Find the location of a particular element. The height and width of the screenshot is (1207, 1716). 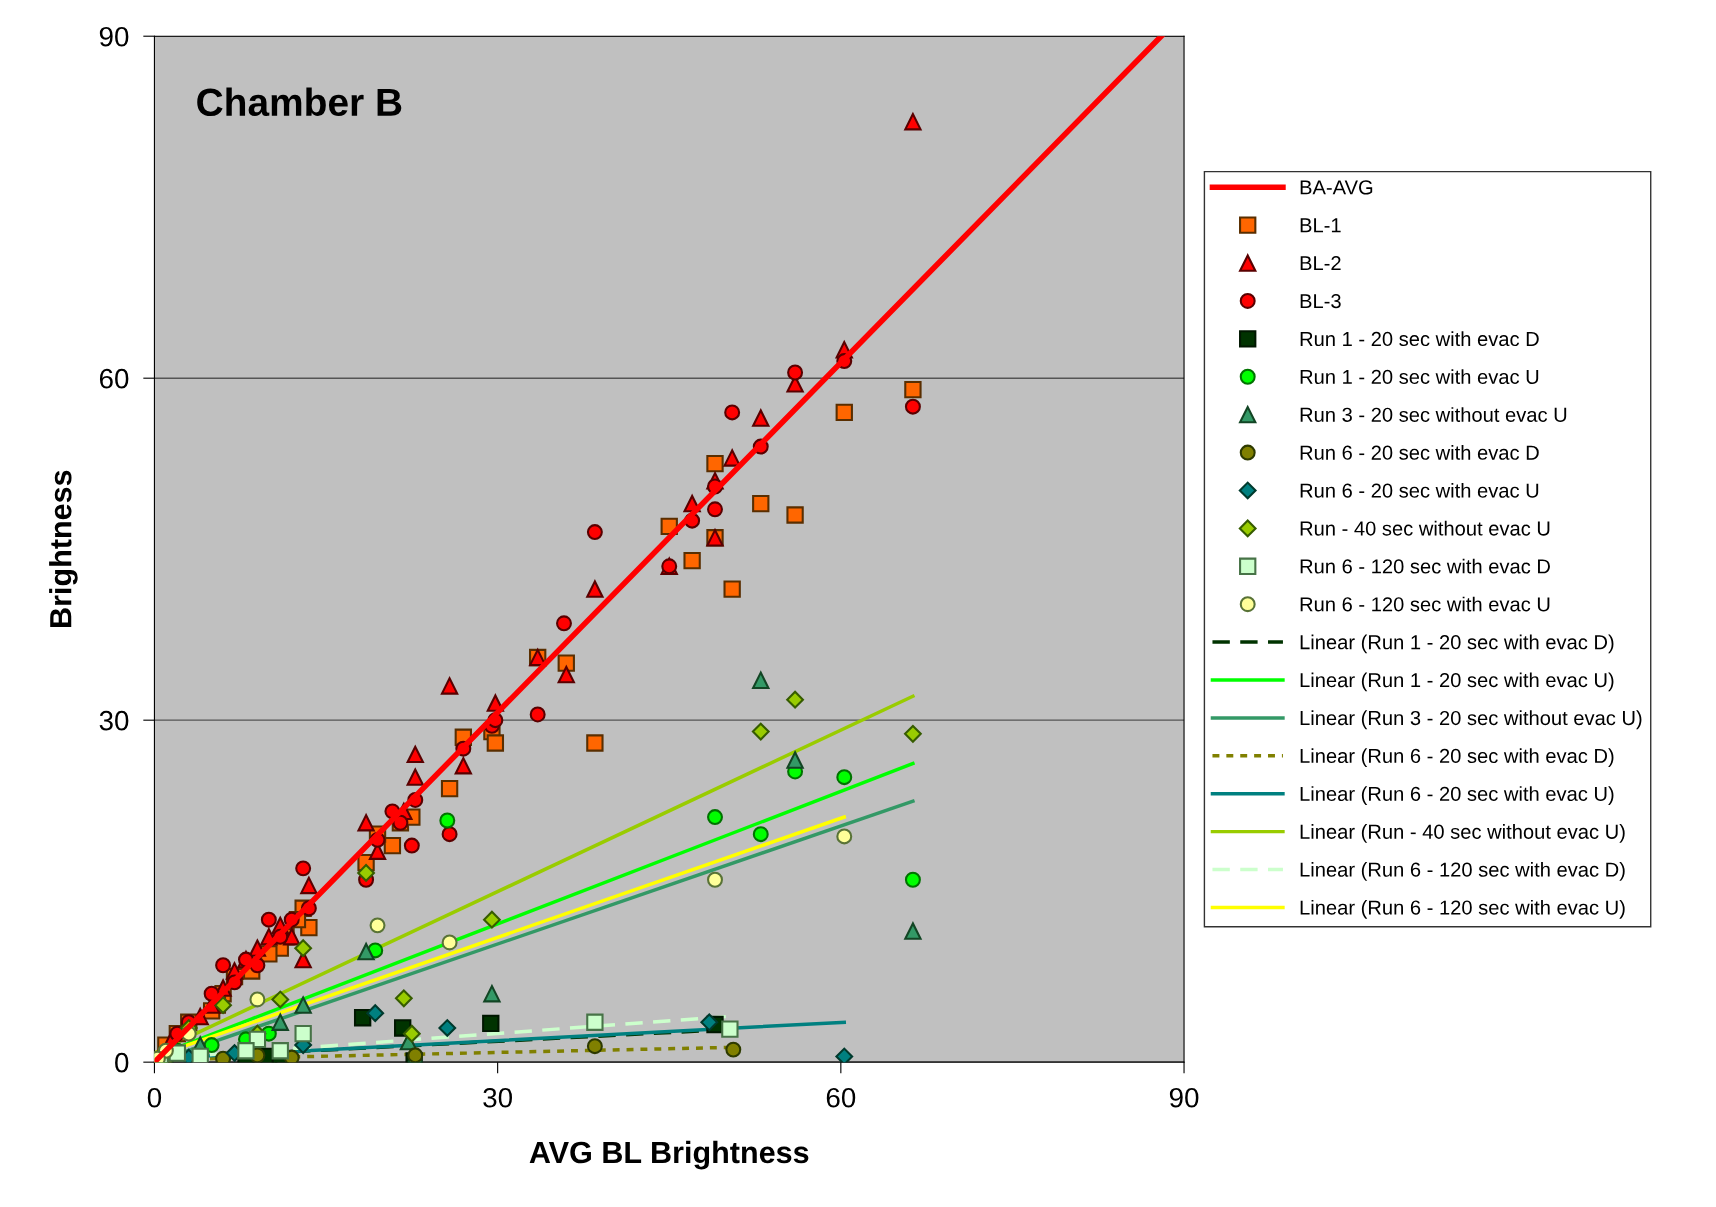

legend-label: Linear (Run 6 - 20 sec with evac D) is located at coordinates (1457, 758).